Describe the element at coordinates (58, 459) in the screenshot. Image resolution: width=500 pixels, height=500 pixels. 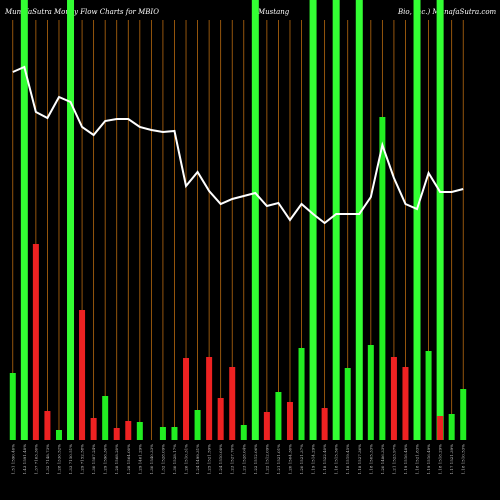
I see `x-tick-label: 1.28 1336.52%` at that location.